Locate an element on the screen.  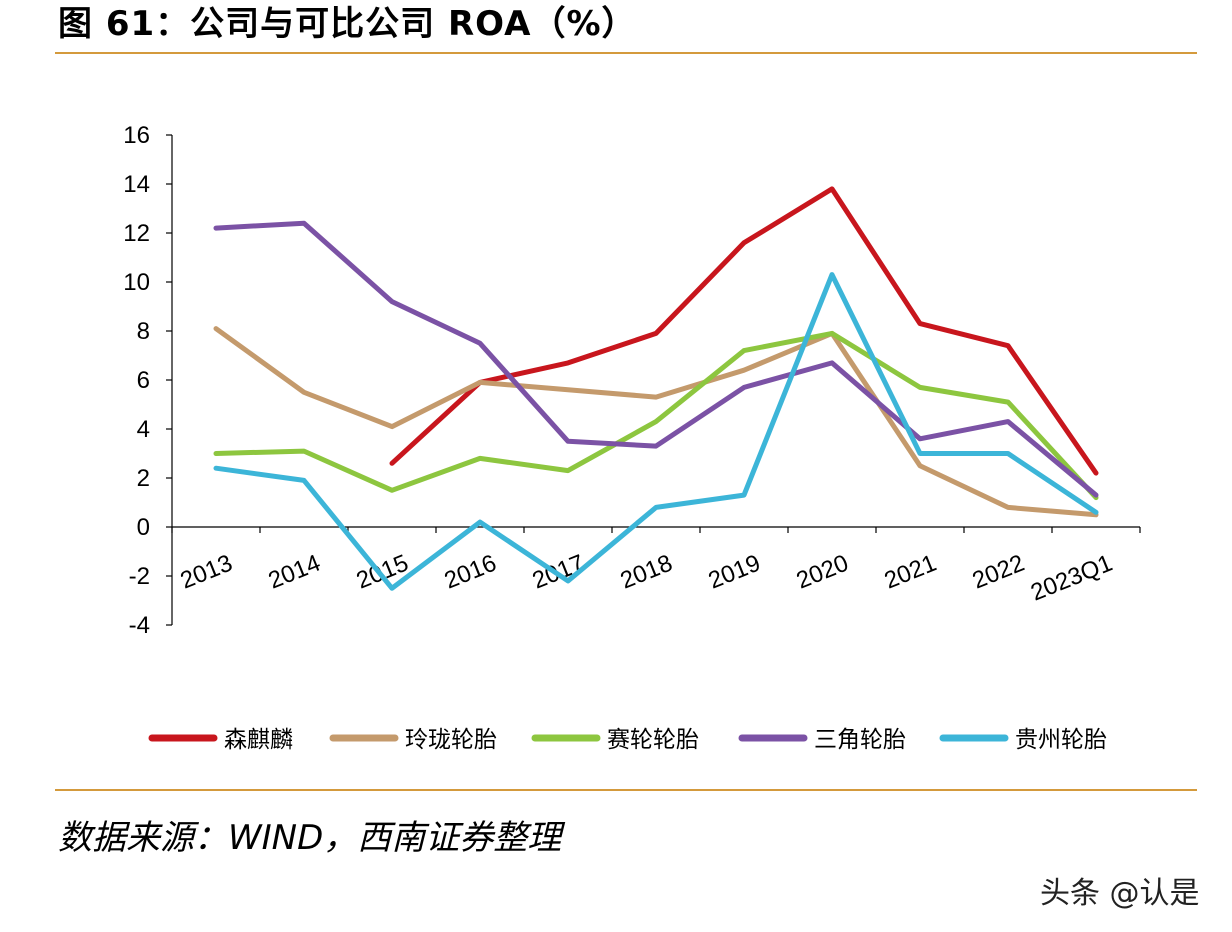
legend-label: 贵州轮胎 is located at coordinates (1061, 740).